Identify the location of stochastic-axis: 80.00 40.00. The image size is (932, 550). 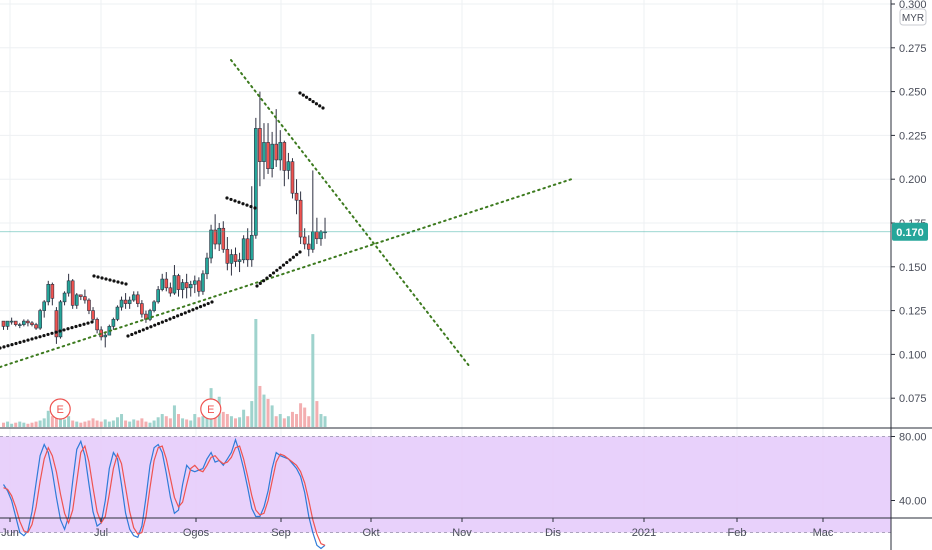
(909, 470).